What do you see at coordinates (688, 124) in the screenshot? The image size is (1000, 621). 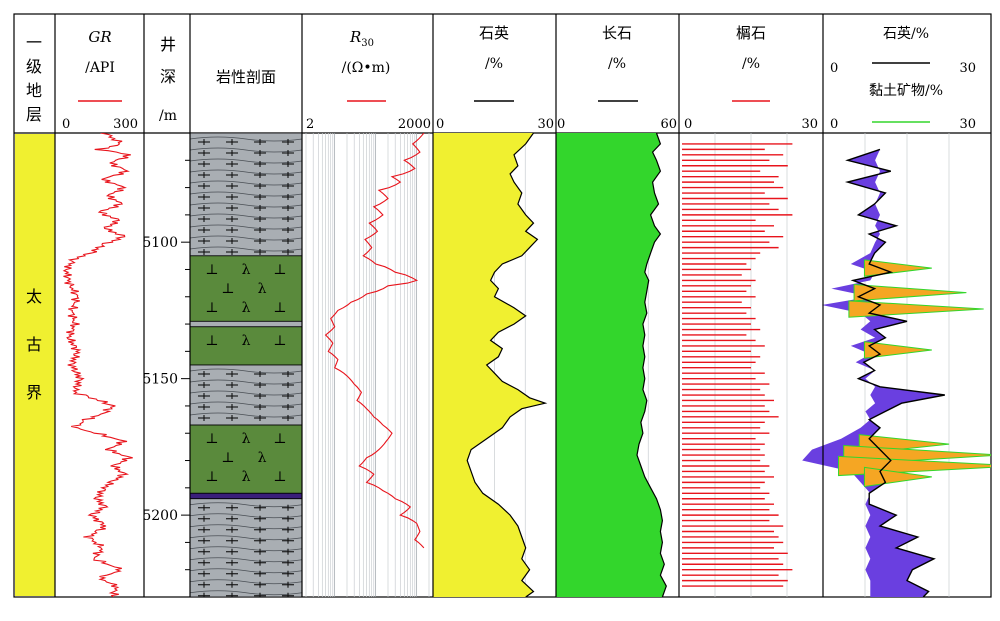 I see `zeolite-scale-min: 0` at bounding box center [688, 124].